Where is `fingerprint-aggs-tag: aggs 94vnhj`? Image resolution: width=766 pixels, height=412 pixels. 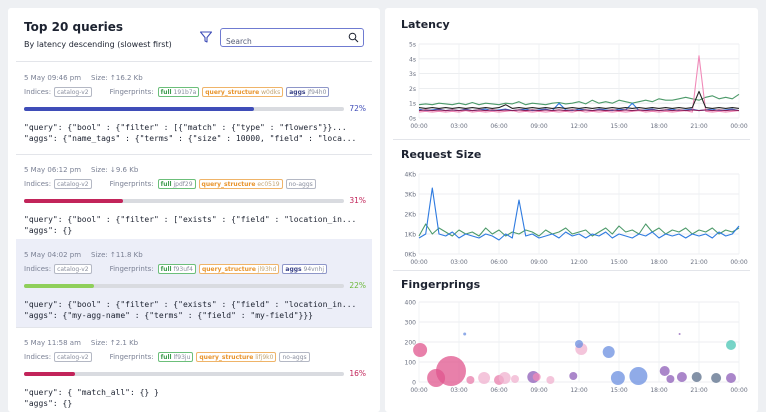
fingerprint-aggs-tag: aggs 94vnhj is located at coordinates (305, 269).